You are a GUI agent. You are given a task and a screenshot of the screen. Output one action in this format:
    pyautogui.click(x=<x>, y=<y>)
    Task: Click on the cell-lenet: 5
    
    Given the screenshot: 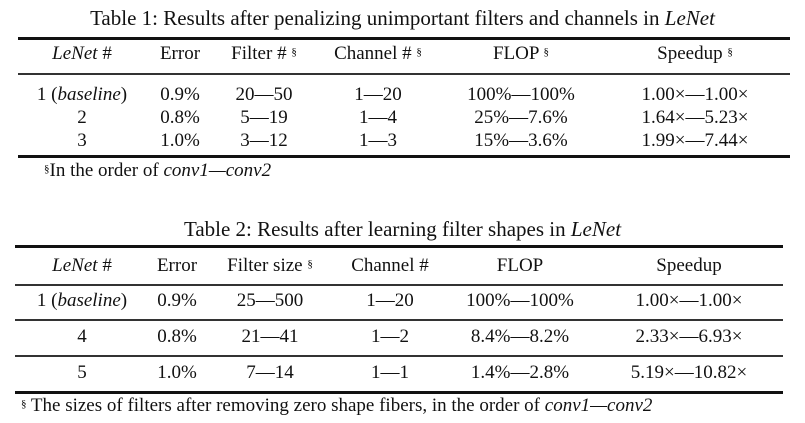 What is the action you would take?
    pyautogui.click(x=82, y=372)
    